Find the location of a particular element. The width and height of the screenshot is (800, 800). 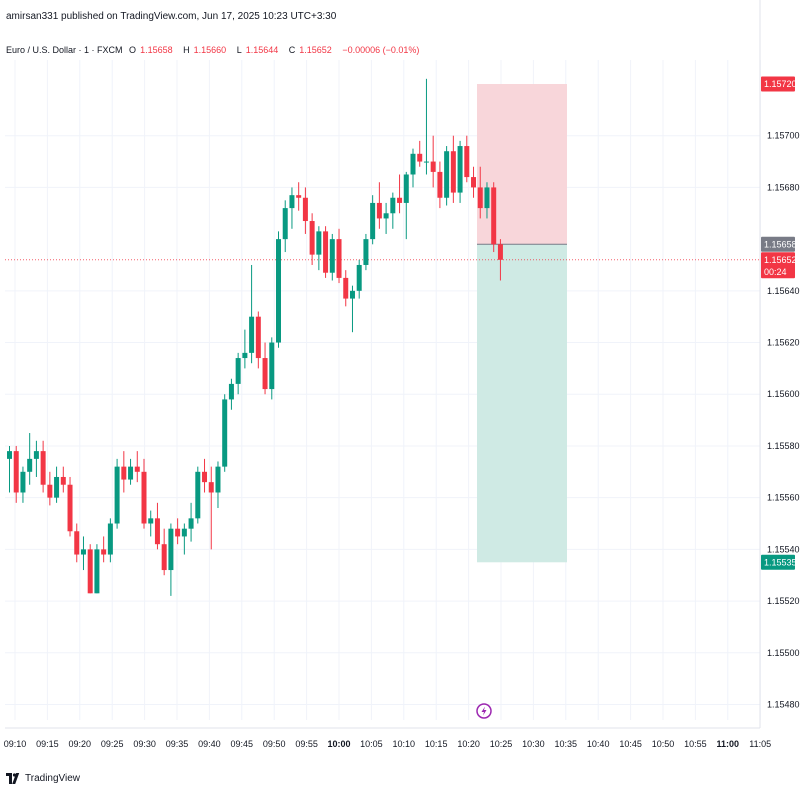

close-value: 1.15652 is located at coordinates (315, 50).